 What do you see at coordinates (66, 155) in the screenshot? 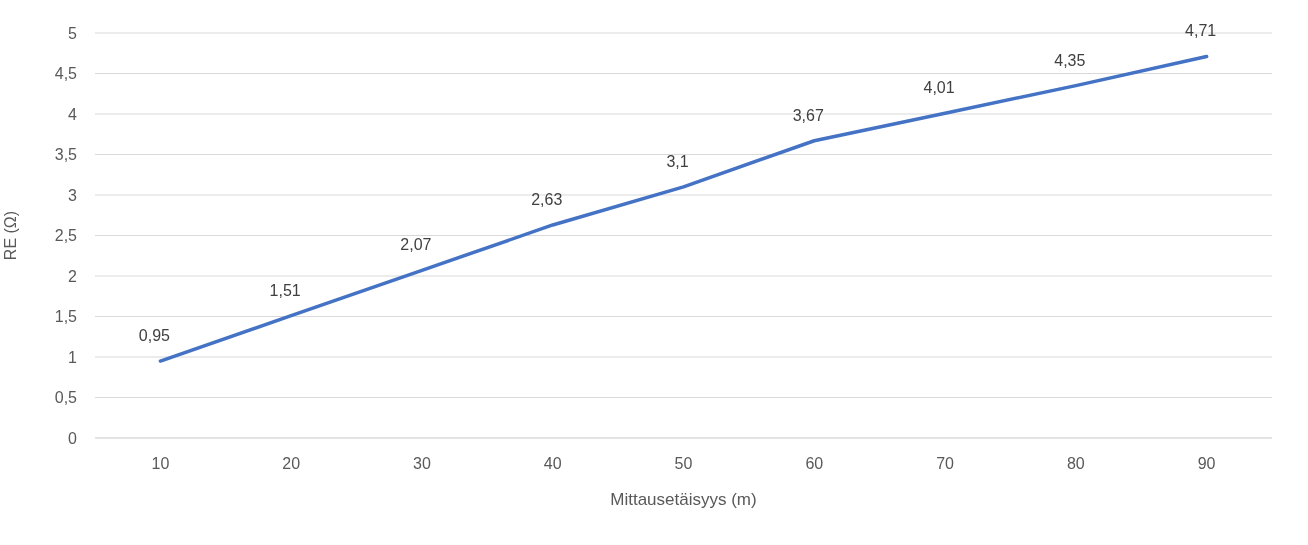
I see `y-tick-label: 3,5` at bounding box center [66, 155].